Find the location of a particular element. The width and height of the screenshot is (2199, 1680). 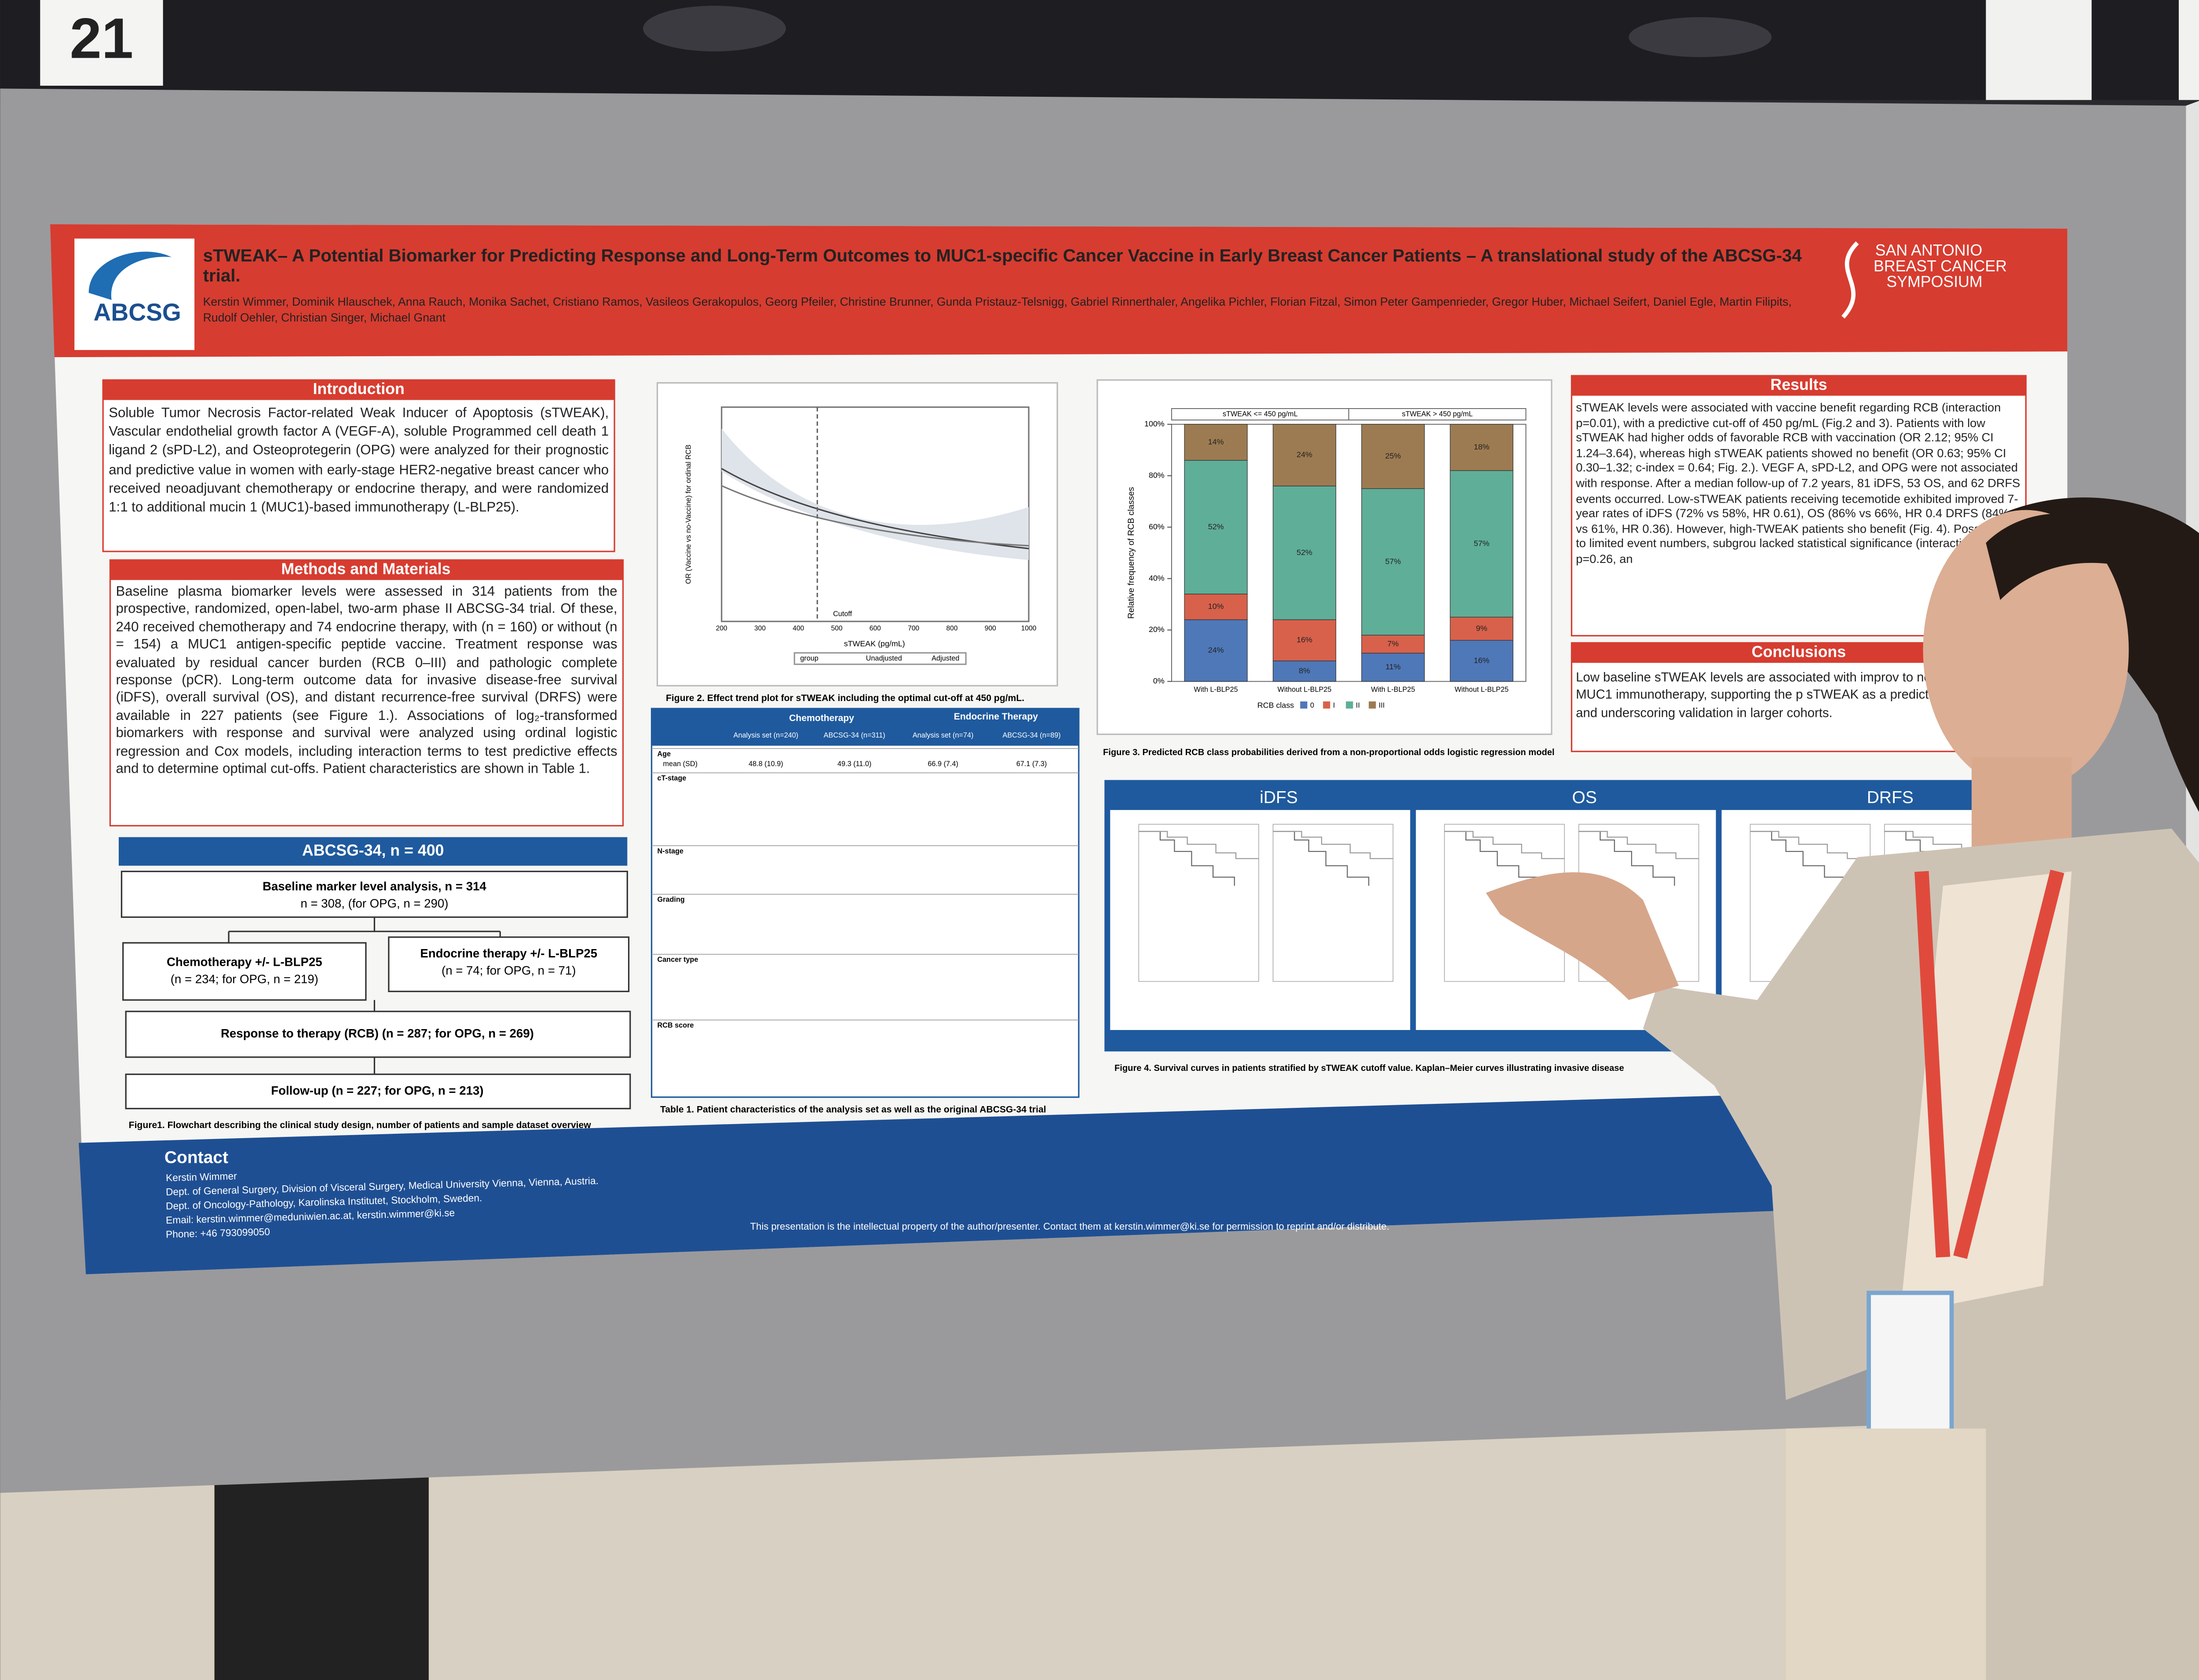

methods-box is located at coordinates (367, 693).